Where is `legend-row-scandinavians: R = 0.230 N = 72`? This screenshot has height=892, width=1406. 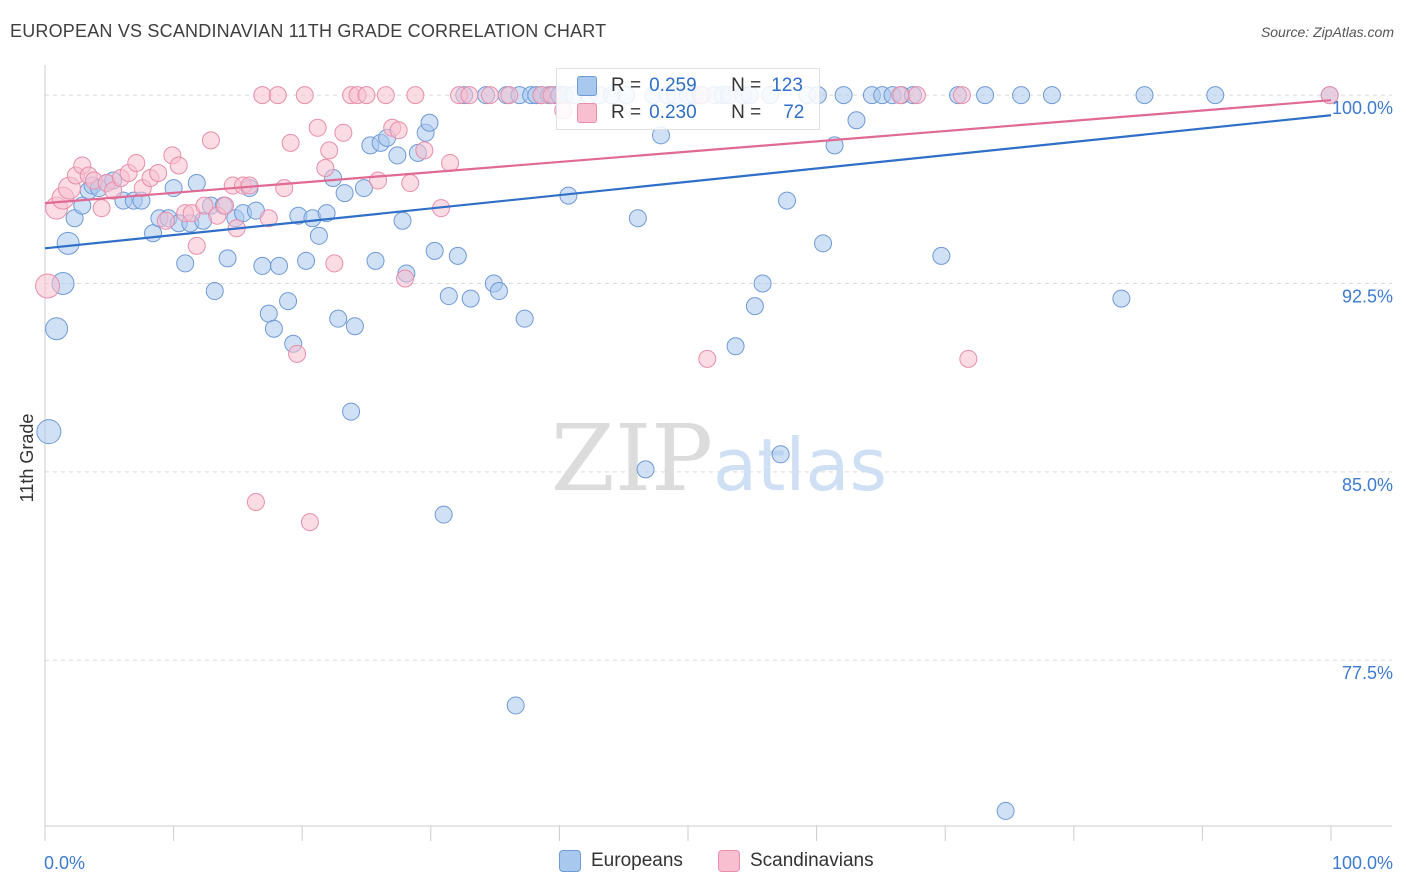
legend-row-scandinavians: R = 0.230 N = 72 is located at coordinates (690, 113).